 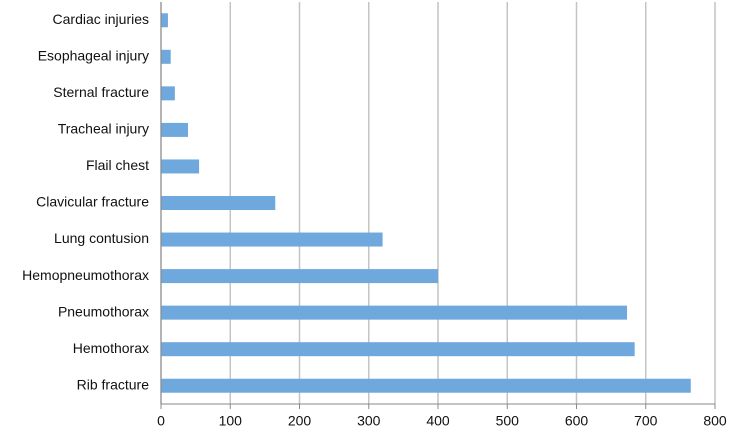 I want to click on x-tick-label: 800, so click(x=715, y=421).